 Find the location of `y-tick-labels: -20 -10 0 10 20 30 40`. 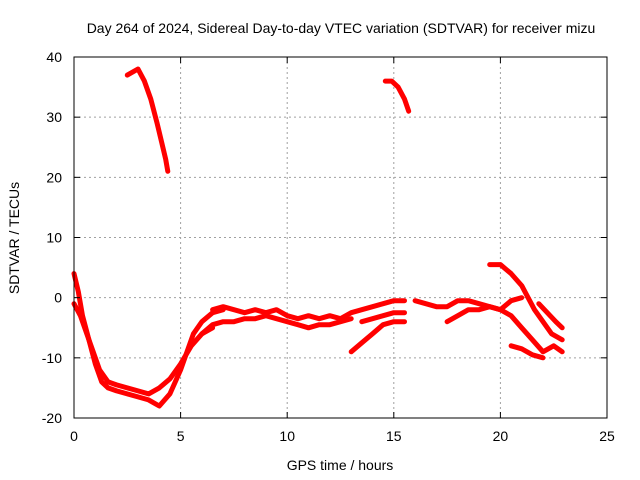

y-tick-labels: -20 -10 0 10 20 30 40 is located at coordinates (52, 237).